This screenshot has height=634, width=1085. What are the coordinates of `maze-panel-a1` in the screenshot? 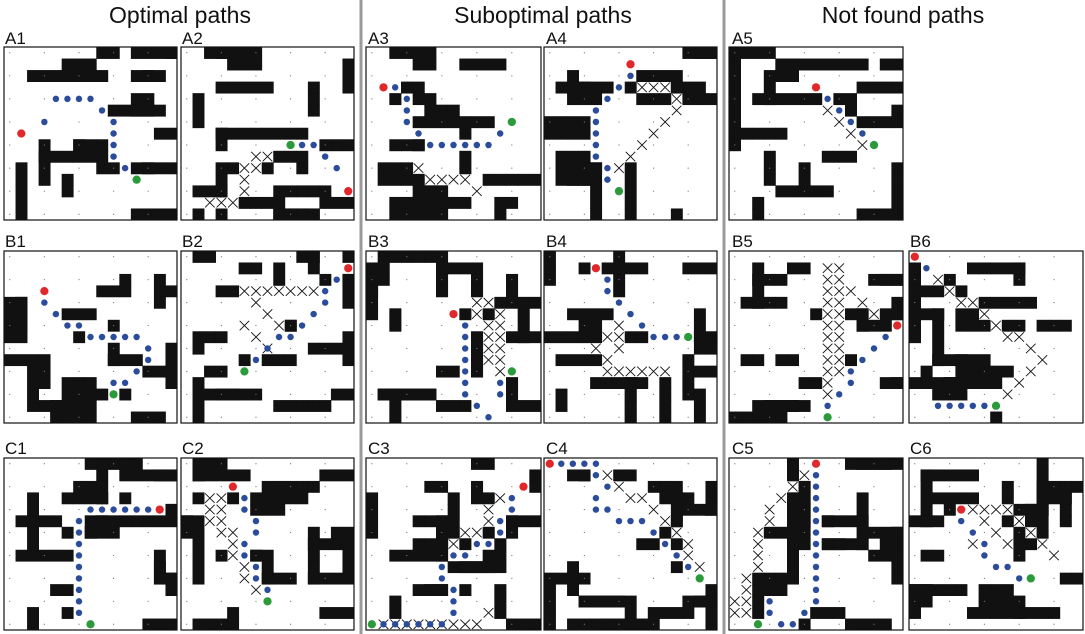 It's located at (90, 133).